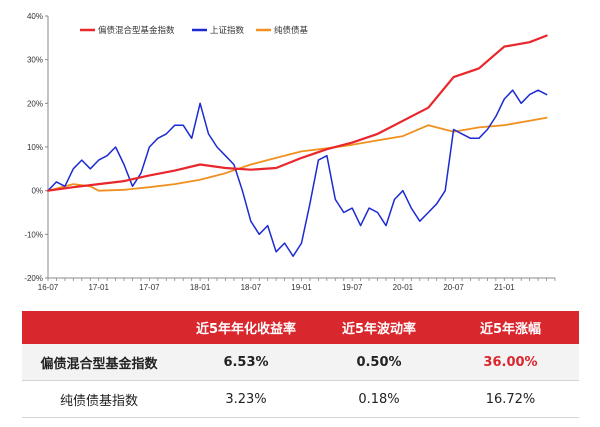  I want to click on y-tick-label: 40%, so click(35, 16).